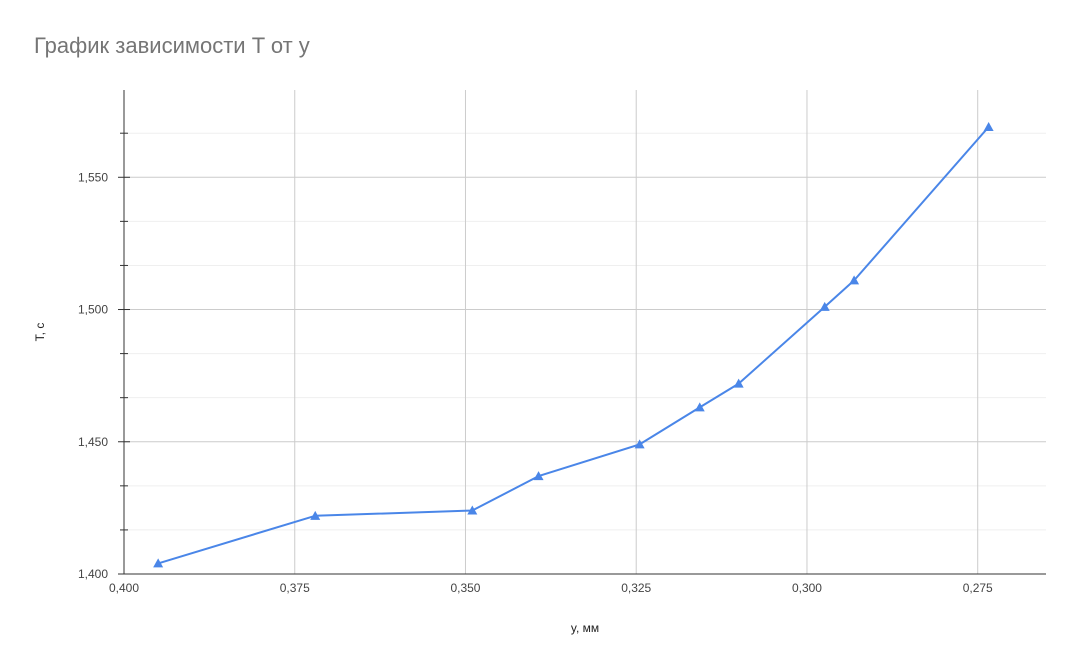  Describe the element at coordinates (93, 442) in the screenshot. I see `y-tick-label: 1,450` at that location.